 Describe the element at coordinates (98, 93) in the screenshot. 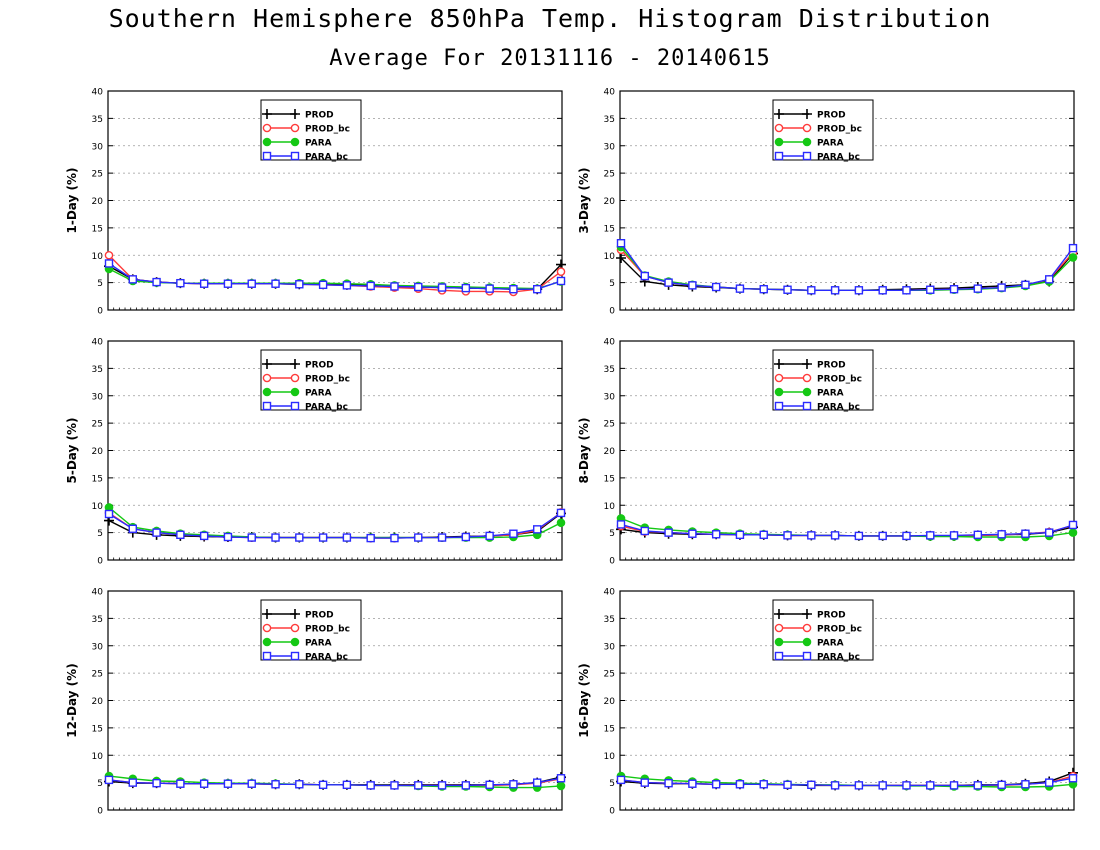

I see `y-tick-label: 40` at that location.